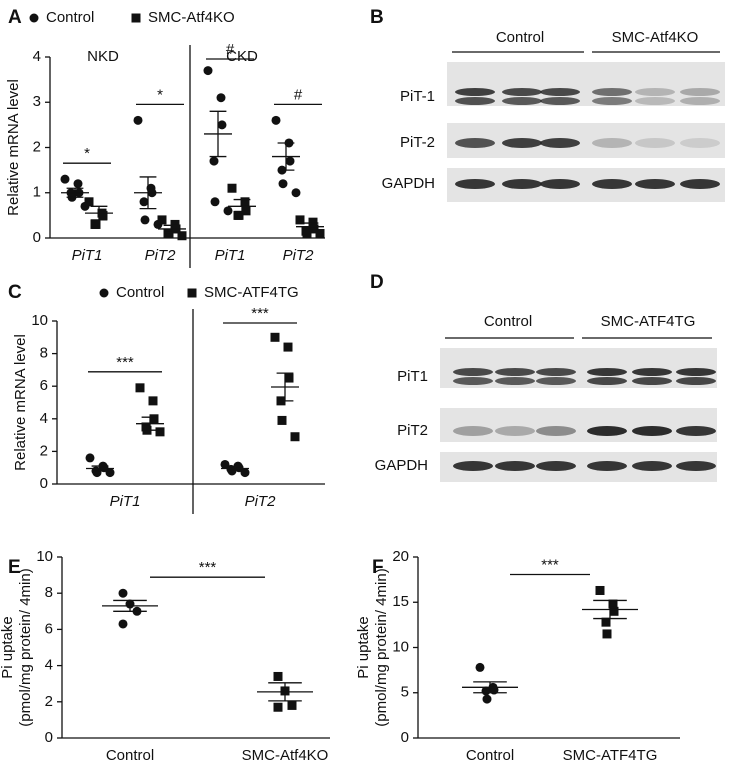 The width and height of the screenshot is (732, 770). Describe the element at coordinates (285, 755) in the screenshot. I see `x-tick-label: SMC-Atf4KO` at that location.